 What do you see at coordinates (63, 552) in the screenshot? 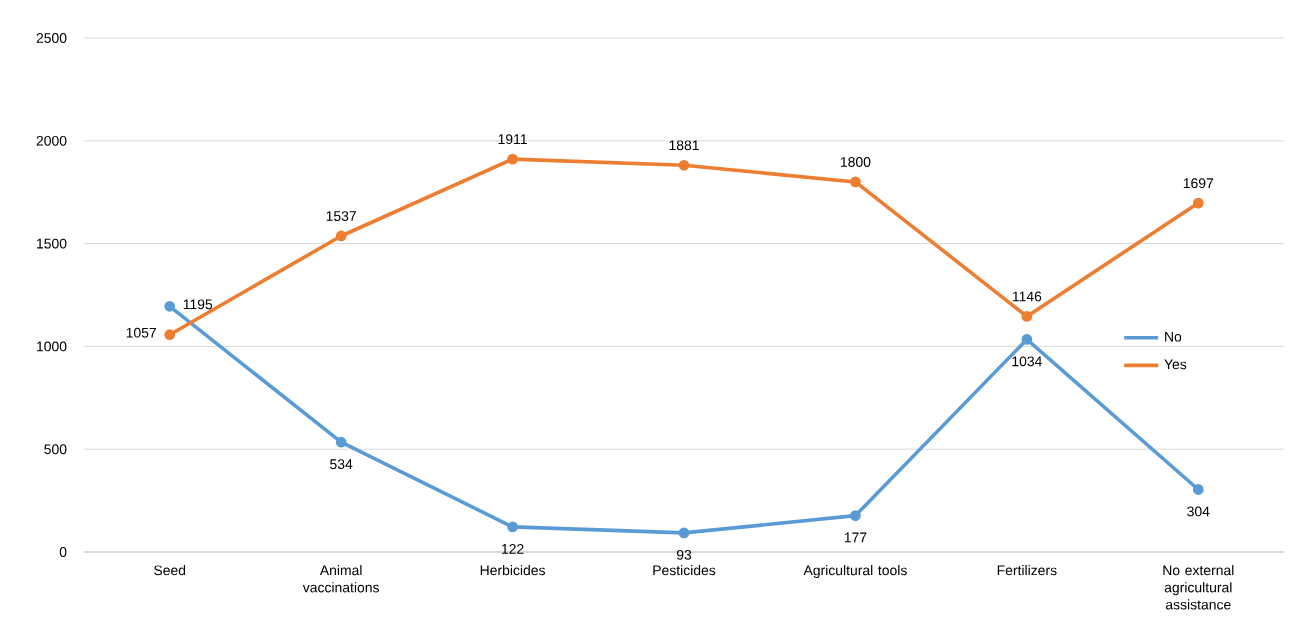
I see `y-tick-label: 0` at bounding box center [63, 552].